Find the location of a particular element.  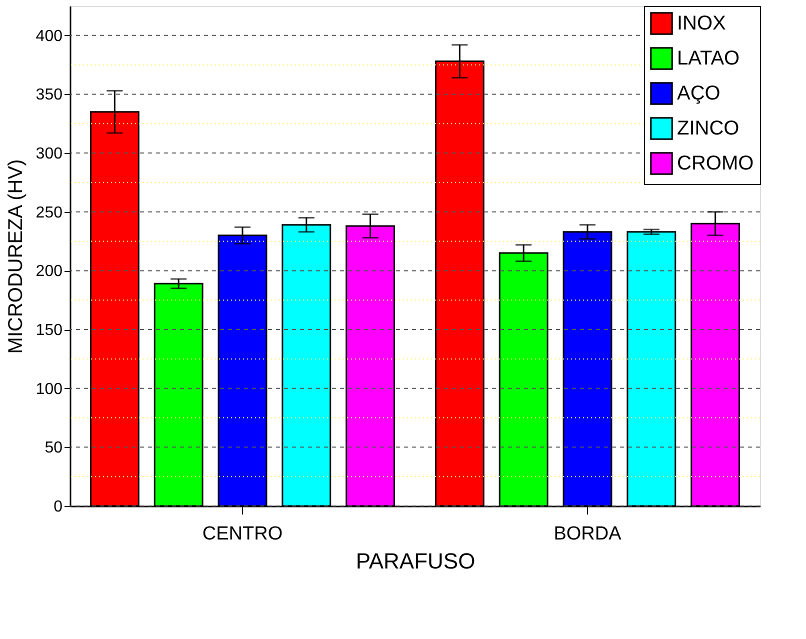

x-tick-label: CENTRO is located at coordinates (242, 534).